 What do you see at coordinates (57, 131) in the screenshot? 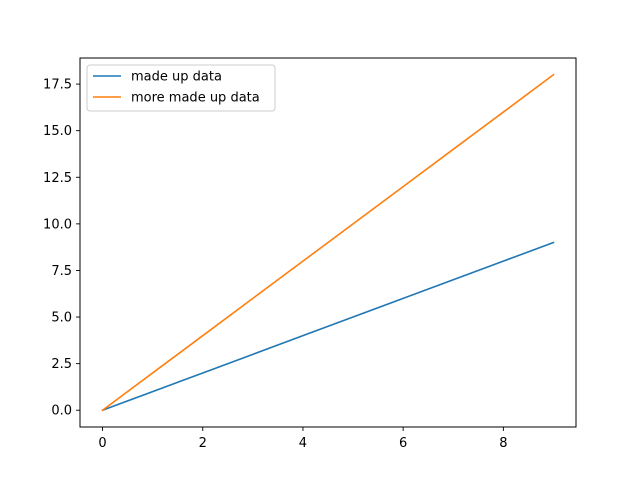
I see `y-tick-label: 15.0` at bounding box center [57, 131].